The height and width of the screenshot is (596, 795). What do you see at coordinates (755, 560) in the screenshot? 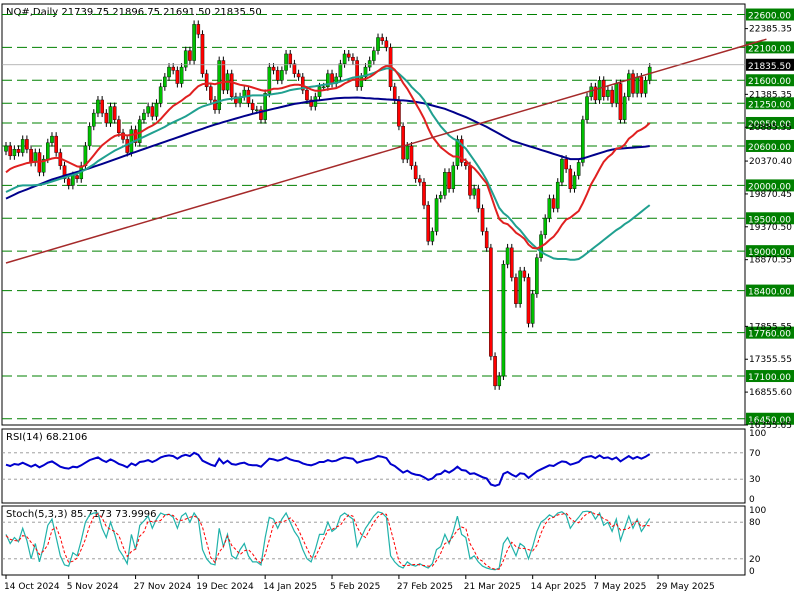
I see `stoch-tick-label: 20` at bounding box center [755, 560].